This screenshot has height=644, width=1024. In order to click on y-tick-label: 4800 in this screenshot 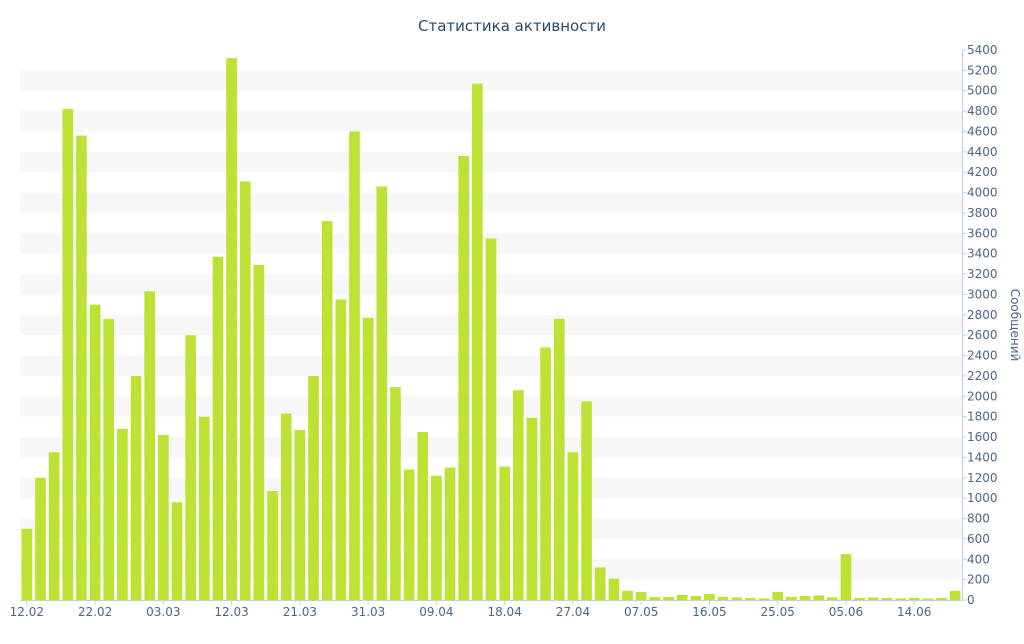, I will do `click(982, 111)`.